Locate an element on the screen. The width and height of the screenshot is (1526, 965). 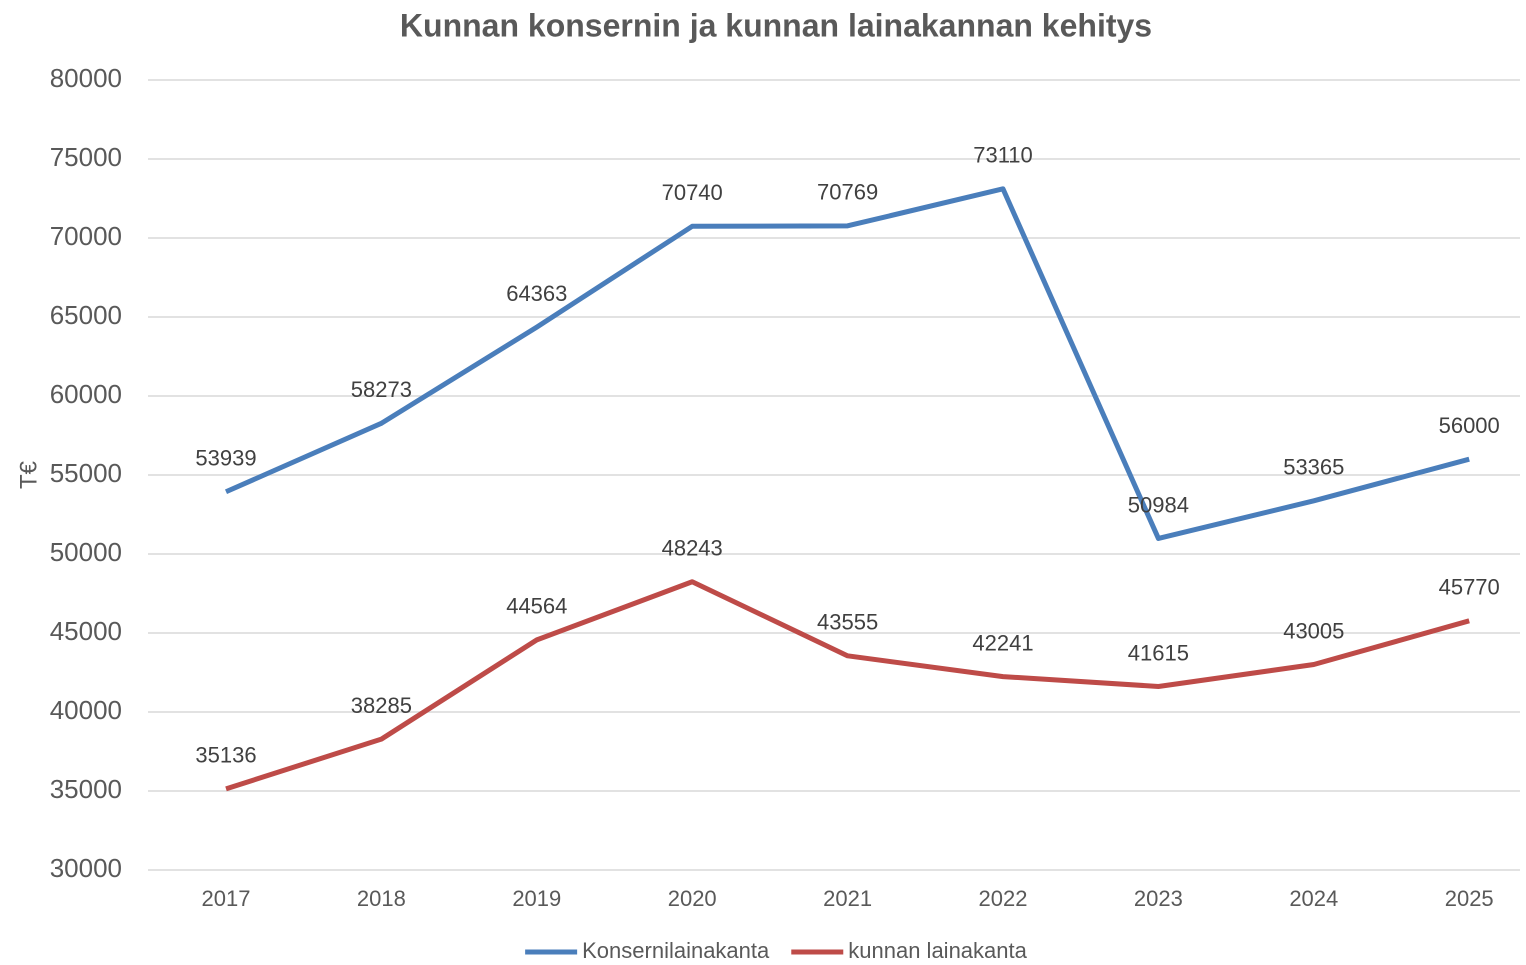
x-tick-label: 2017 is located at coordinates (226, 898).